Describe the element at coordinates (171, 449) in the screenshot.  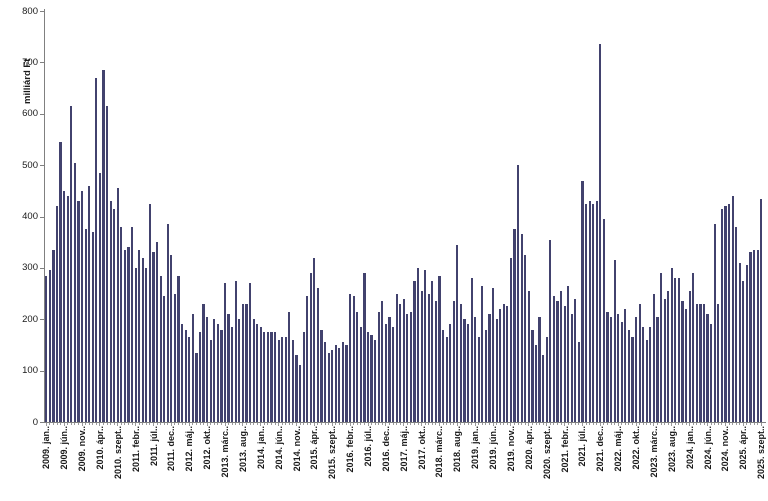
I see `x-tick-label: 2011. dec..` at that location.